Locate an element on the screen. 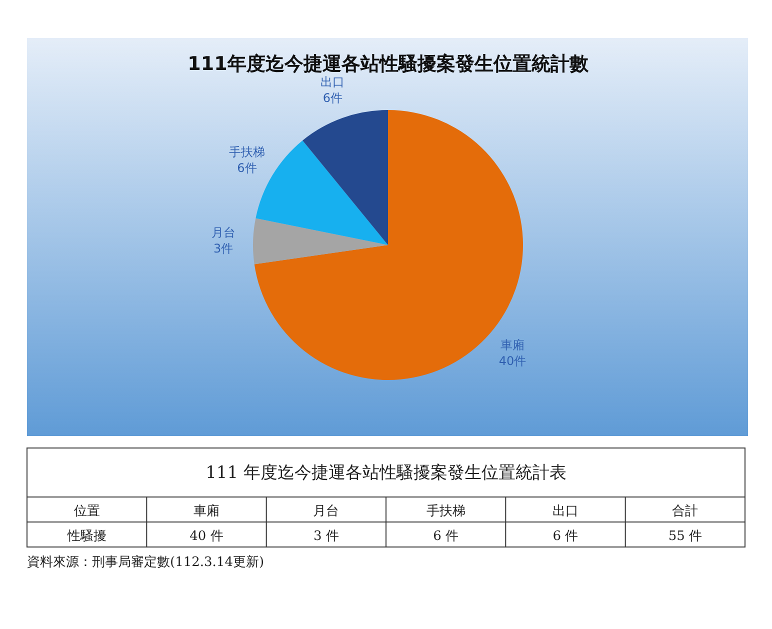  text: 40 件 is located at coordinates (207, 536).